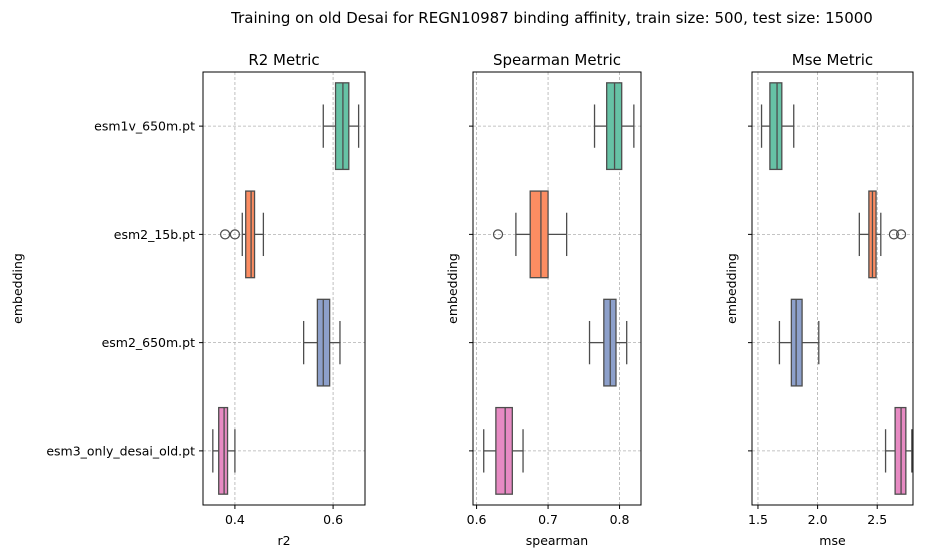 Image resolution: width=928 pixels, height=558 pixels. I want to click on y-tick-label: esm2_15b.pt, so click(154, 234).